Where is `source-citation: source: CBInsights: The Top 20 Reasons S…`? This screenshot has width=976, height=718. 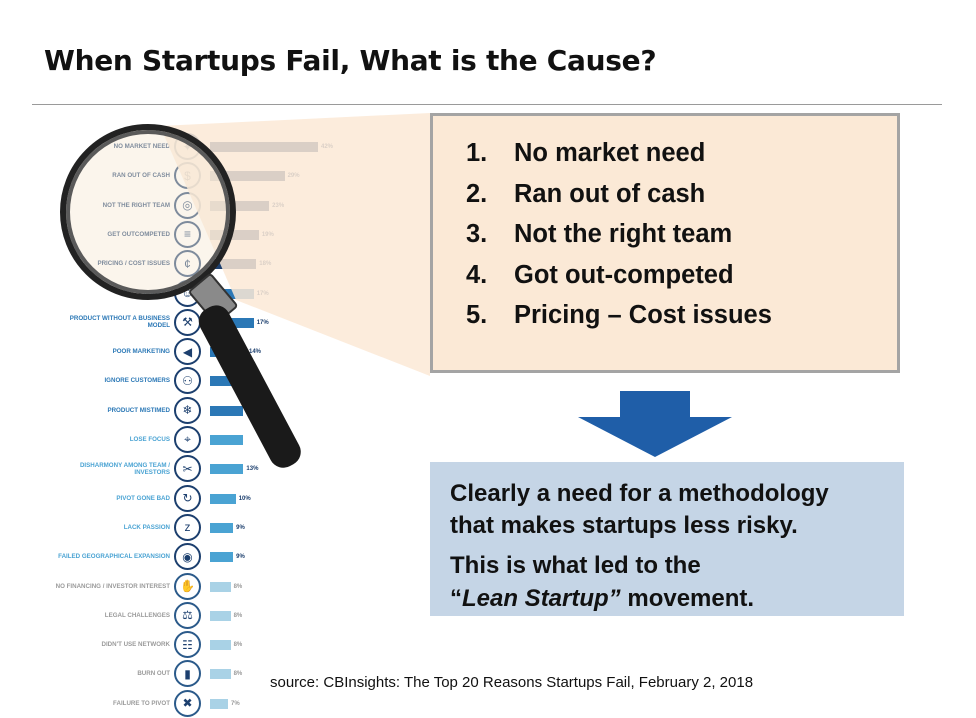
source-citation: source: CBInsights: The Top 20 Reasons S… is located at coordinates (512, 682).